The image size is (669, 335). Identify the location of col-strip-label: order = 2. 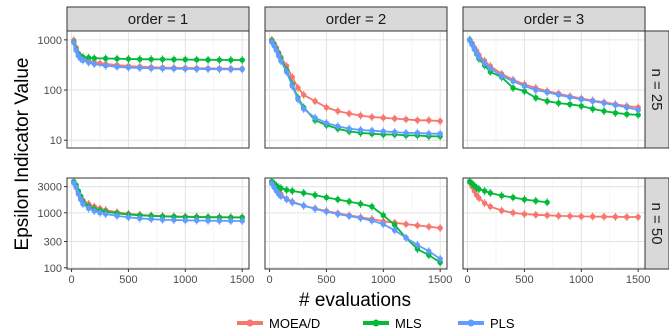
(356, 19).